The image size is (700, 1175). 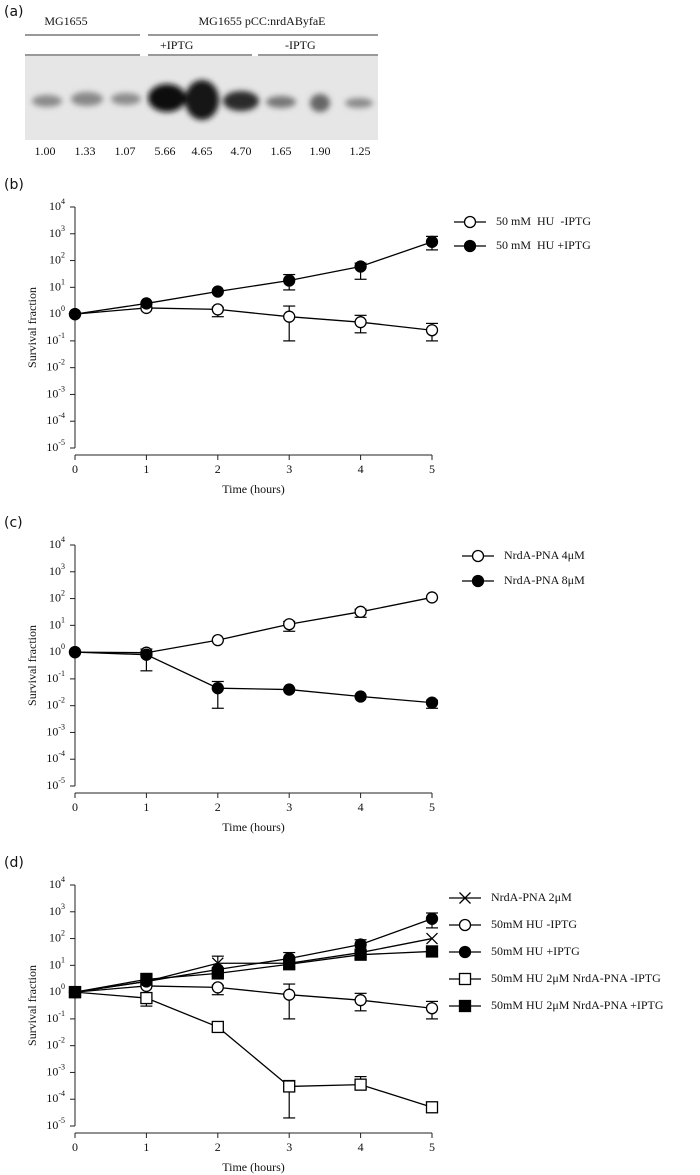 I want to click on lane-value: 4.70, so click(x=241, y=151).